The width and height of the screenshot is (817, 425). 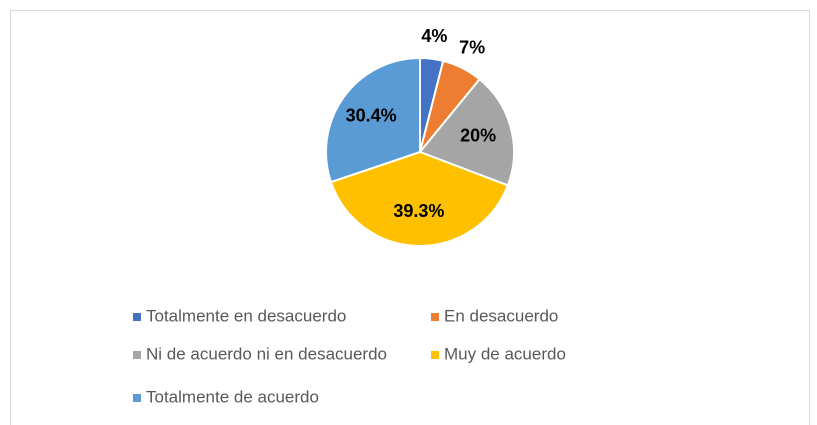 What do you see at coordinates (472, 48) in the screenshot?
I see `data-label: 7%` at bounding box center [472, 48].